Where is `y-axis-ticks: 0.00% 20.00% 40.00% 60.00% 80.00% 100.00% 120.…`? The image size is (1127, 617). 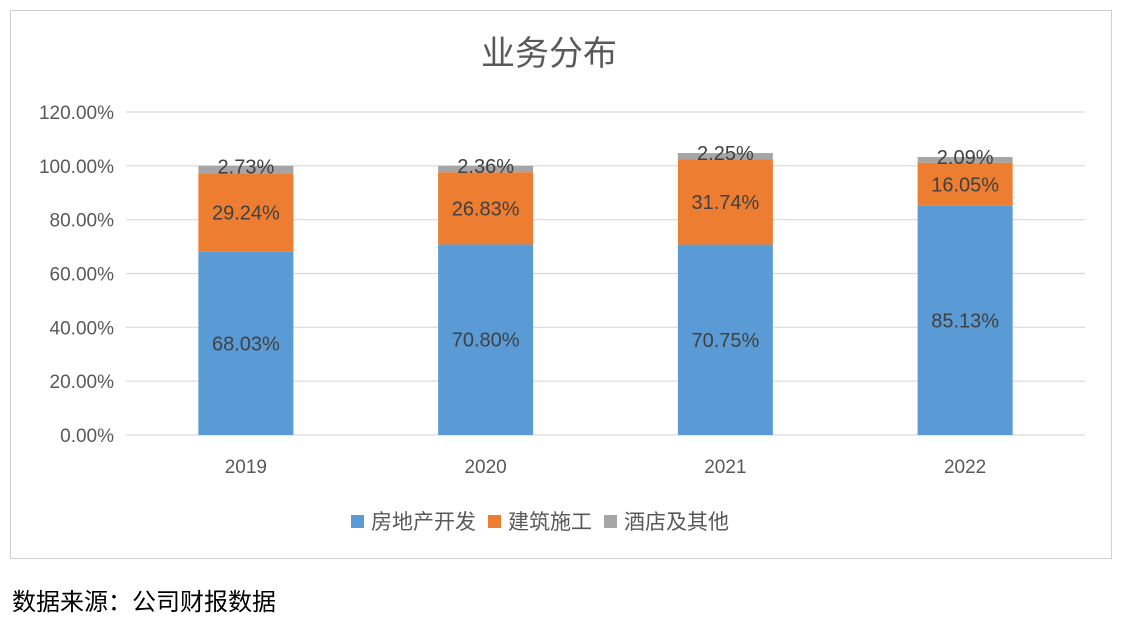 y-axis-ticks: 0.00% 20.00% 40.00% 60.00% 80.00% 100.00% 120.… is located at coordinates (76, 275).